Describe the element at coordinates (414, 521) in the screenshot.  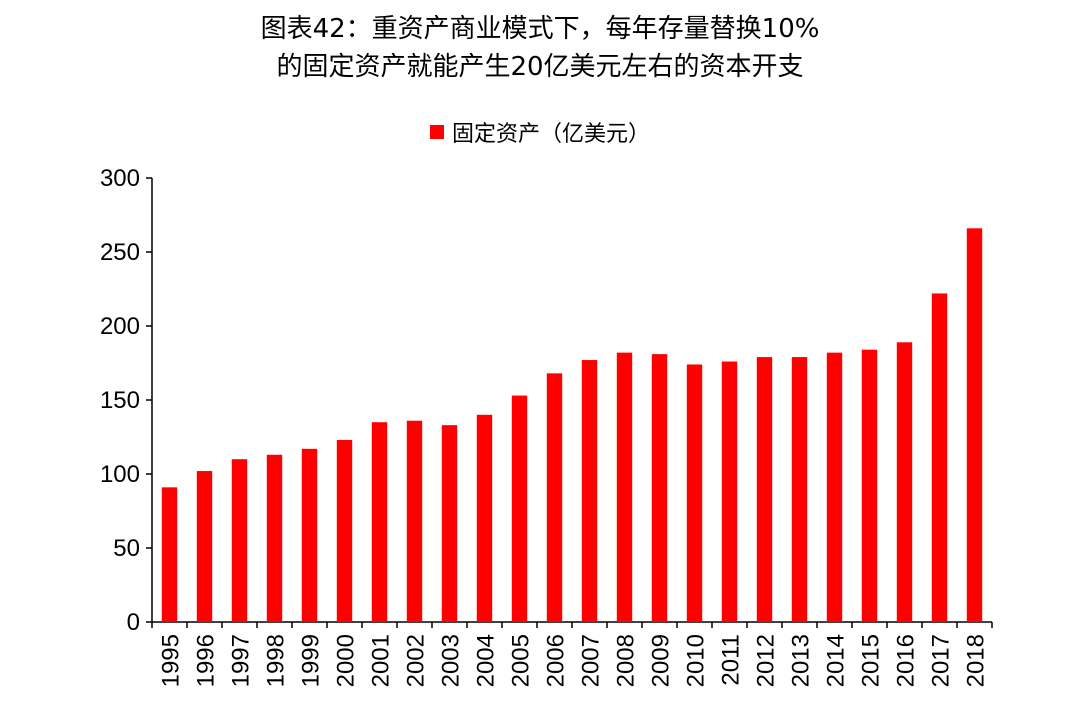
I see `bar-2002` at that location.